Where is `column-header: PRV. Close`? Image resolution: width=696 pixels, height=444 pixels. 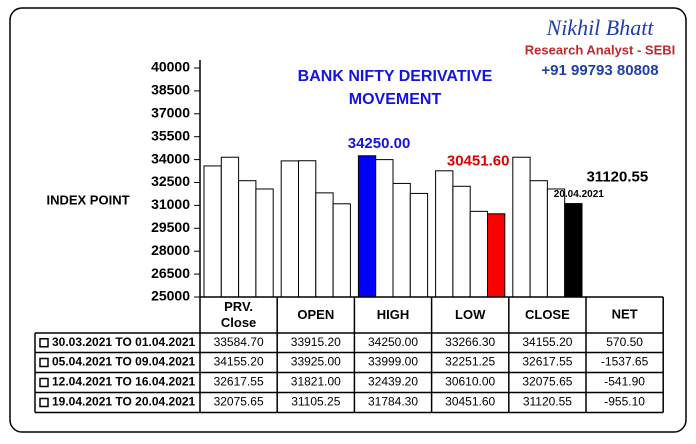
column-header: PRV. Close is located at coordinates (238, 314).